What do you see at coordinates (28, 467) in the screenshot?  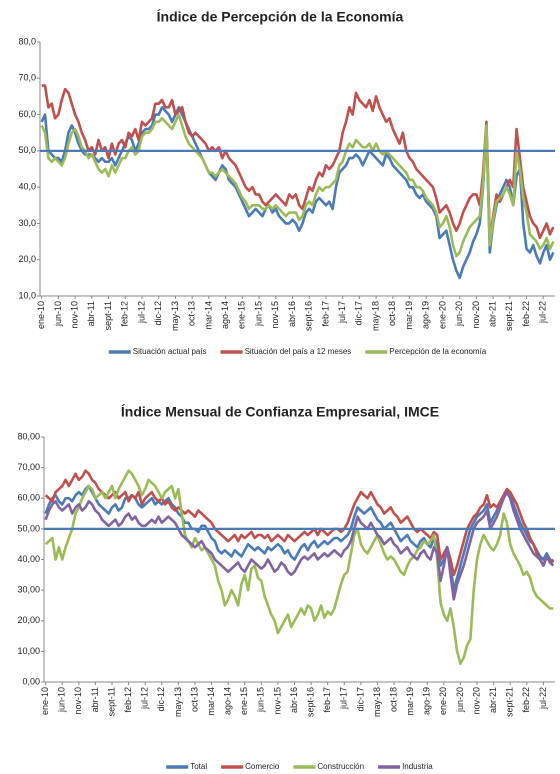 I see `y-tick-label: 70,00` at bounding box center [28, 467].